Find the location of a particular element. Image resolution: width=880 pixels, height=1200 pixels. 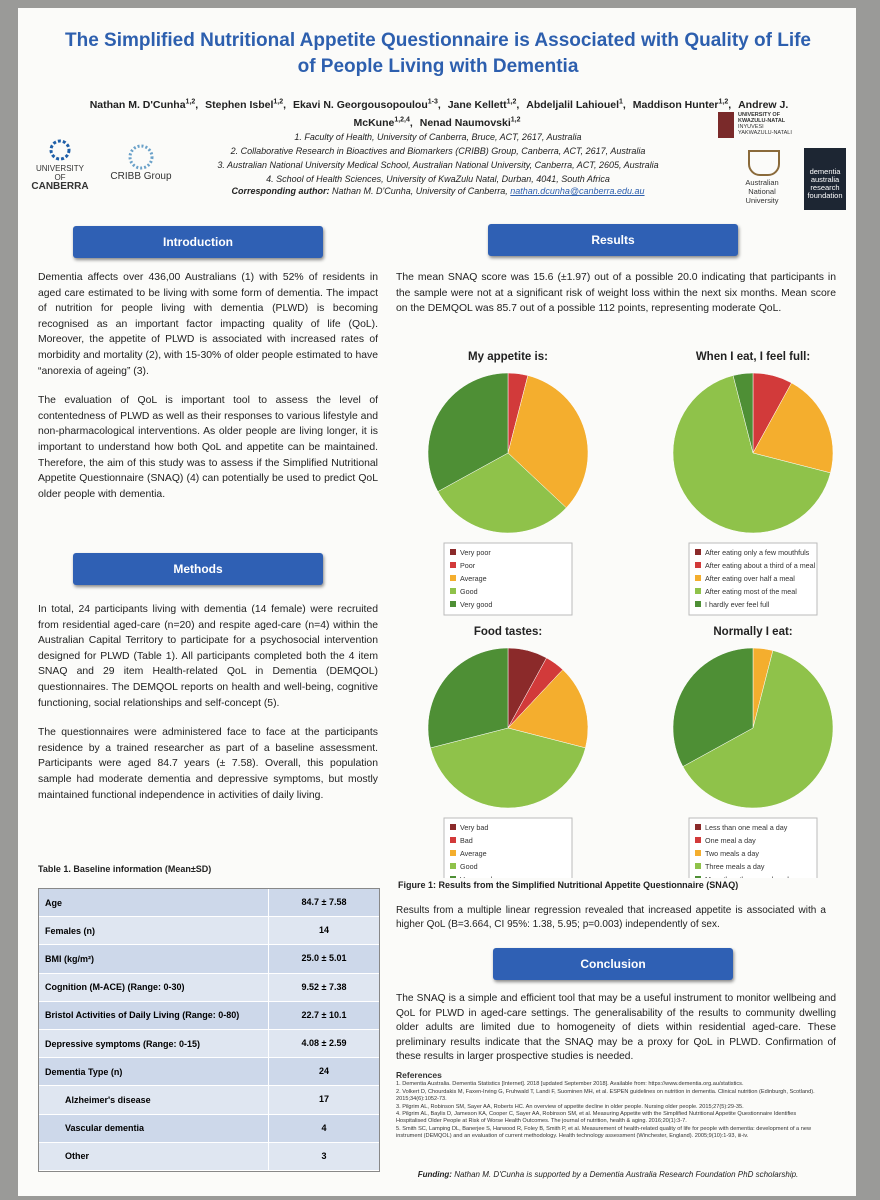

logo-dementia: dementia australia research foundation is located at coordinates (825, 179).